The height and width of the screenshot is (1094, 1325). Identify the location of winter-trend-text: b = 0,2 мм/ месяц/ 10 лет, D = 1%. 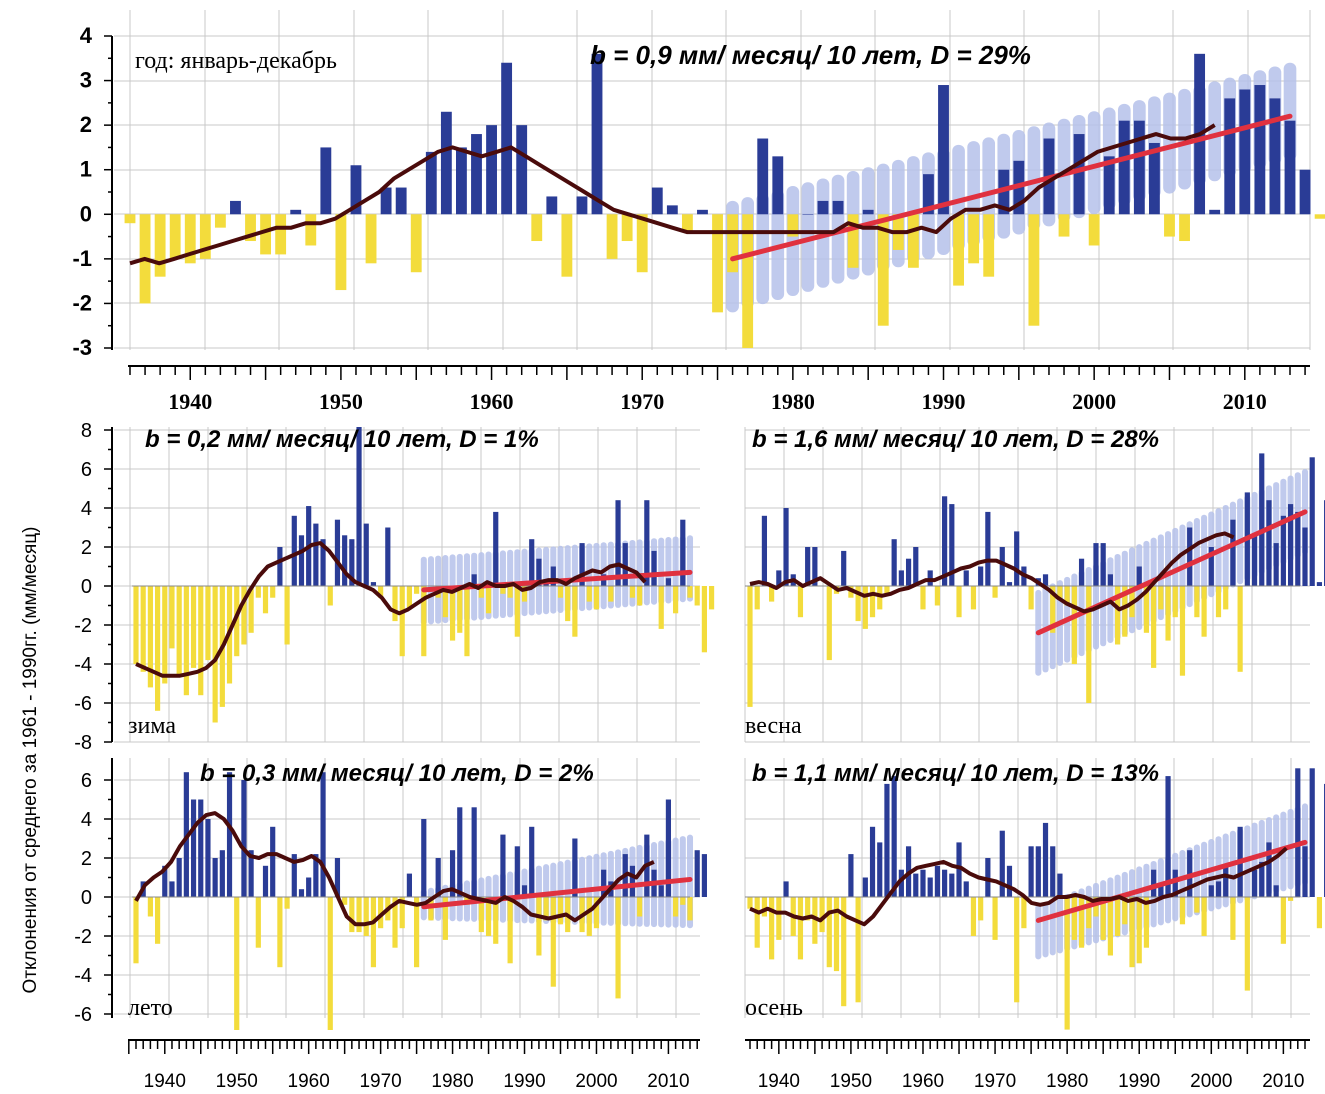
(342, 439).